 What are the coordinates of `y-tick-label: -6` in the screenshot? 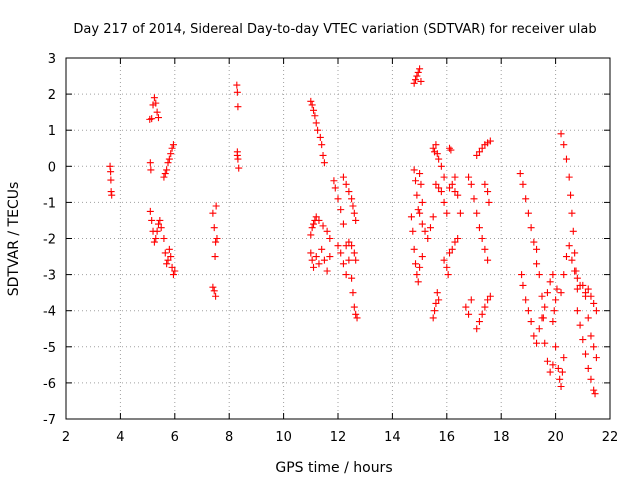 It's located at (49, 384).